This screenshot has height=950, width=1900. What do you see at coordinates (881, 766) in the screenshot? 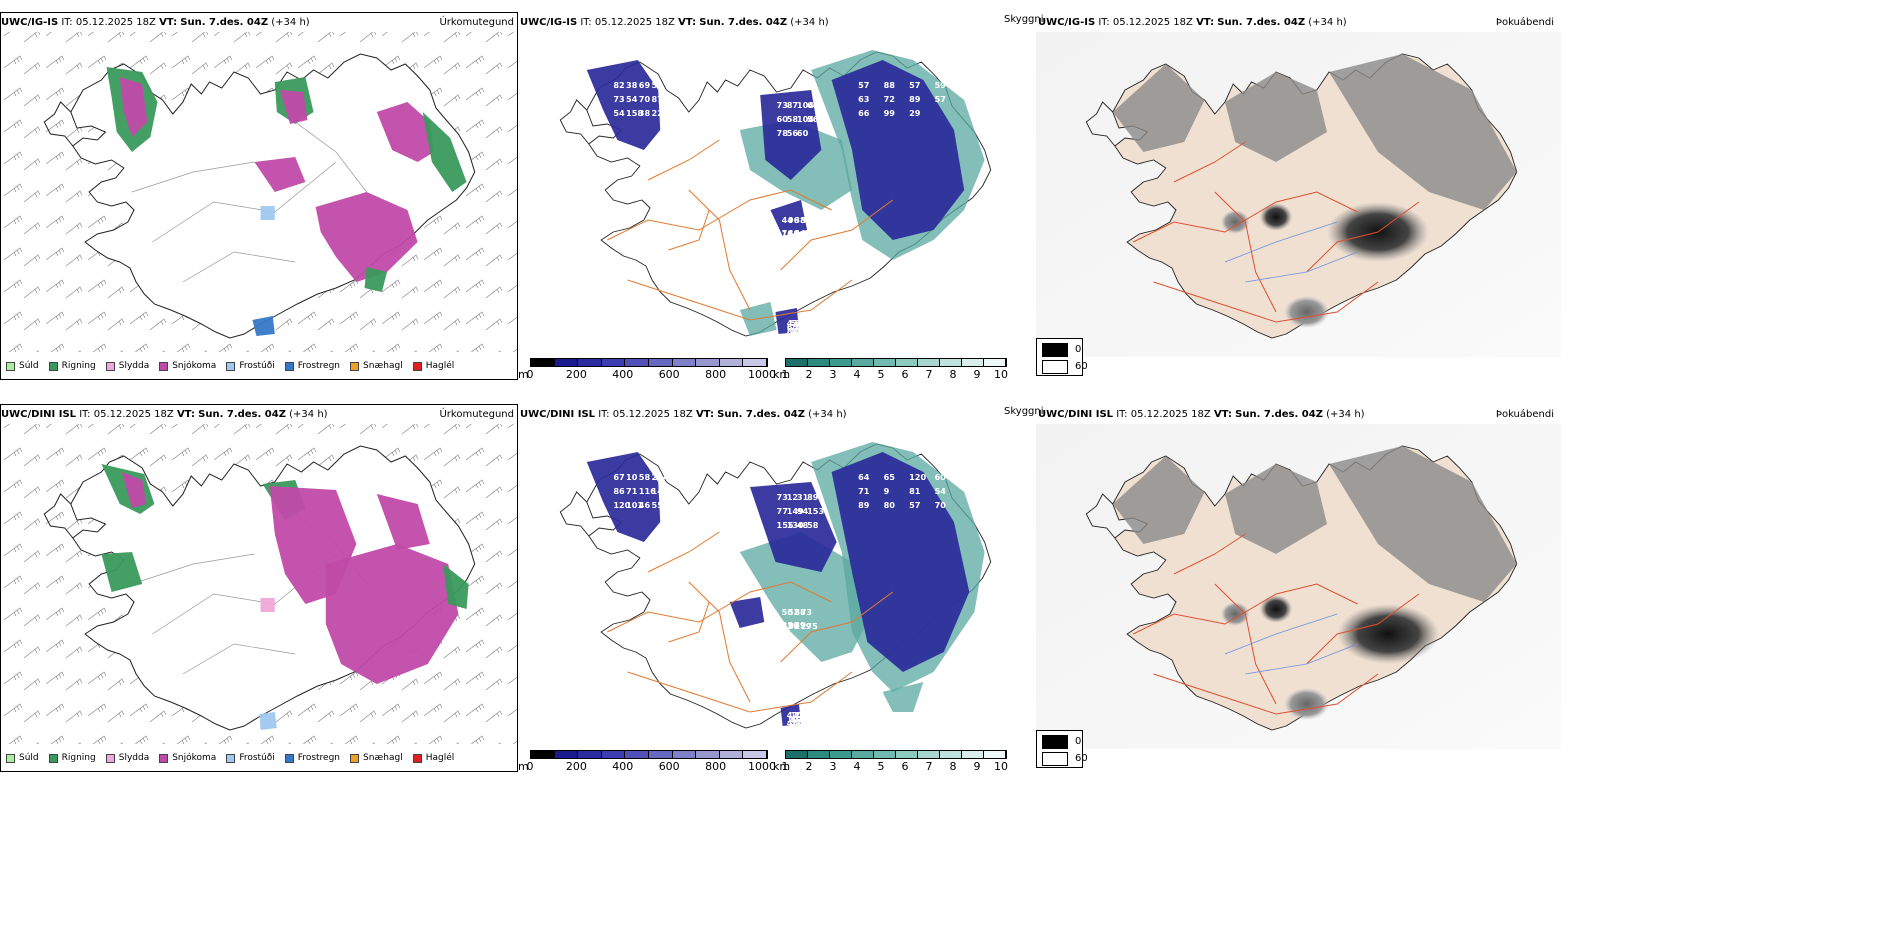
I see `colorbar-tick: 5` at bounding box center [881, 766].